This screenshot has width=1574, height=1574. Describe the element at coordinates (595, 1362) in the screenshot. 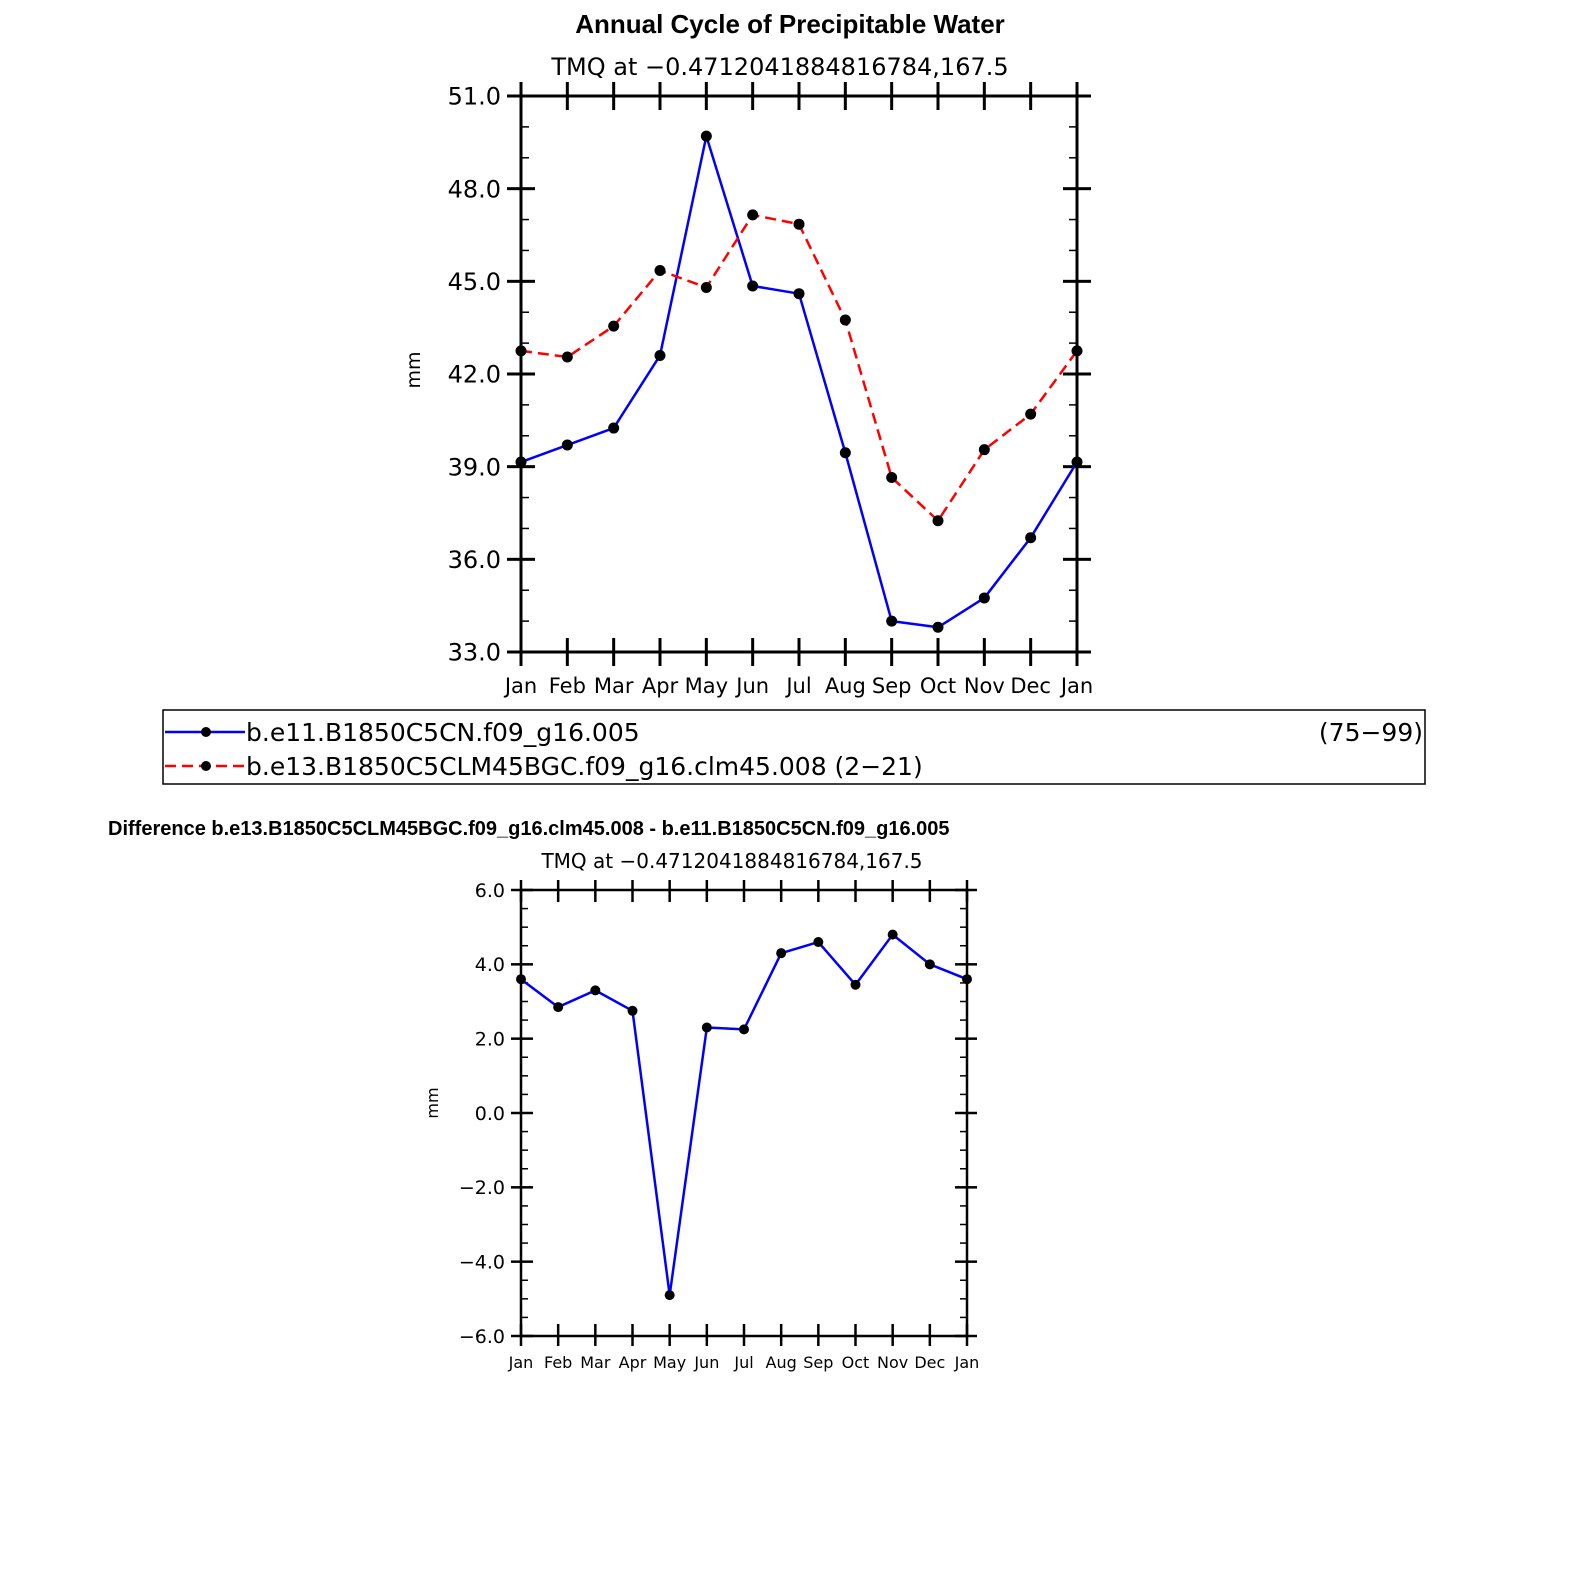

I see `diff-x-tick-label: Mar` at that location.